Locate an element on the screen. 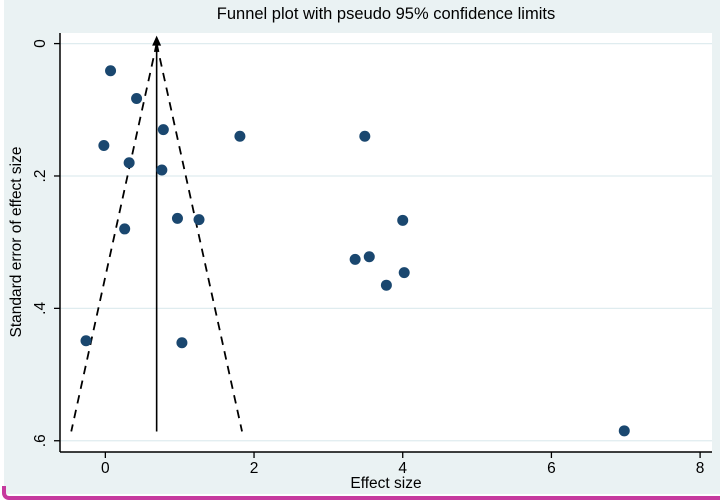 Image resolution: width=720 pixels, height=504 pixels. x-tick-label: 2 is located at coordinates (254, 468).